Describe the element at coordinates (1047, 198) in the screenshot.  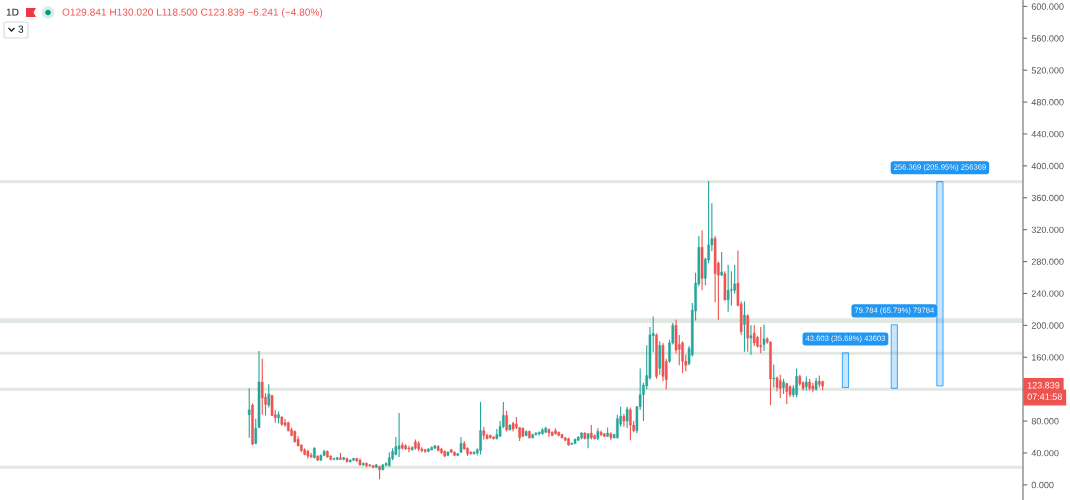
I see `y-tick-label: 360.000` at that location.